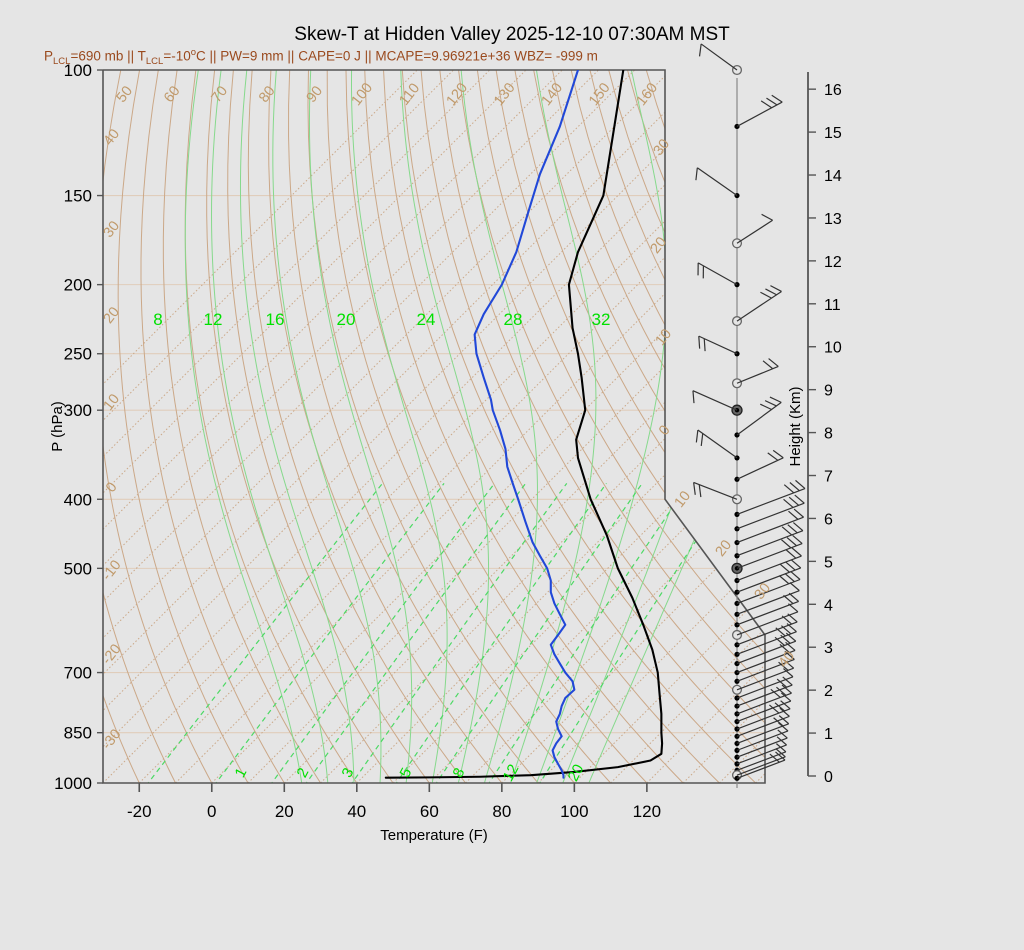 The height and width of the screenshot is (950, 1024). I want to click on isotherm-label-left: 40, so click(112, 137).